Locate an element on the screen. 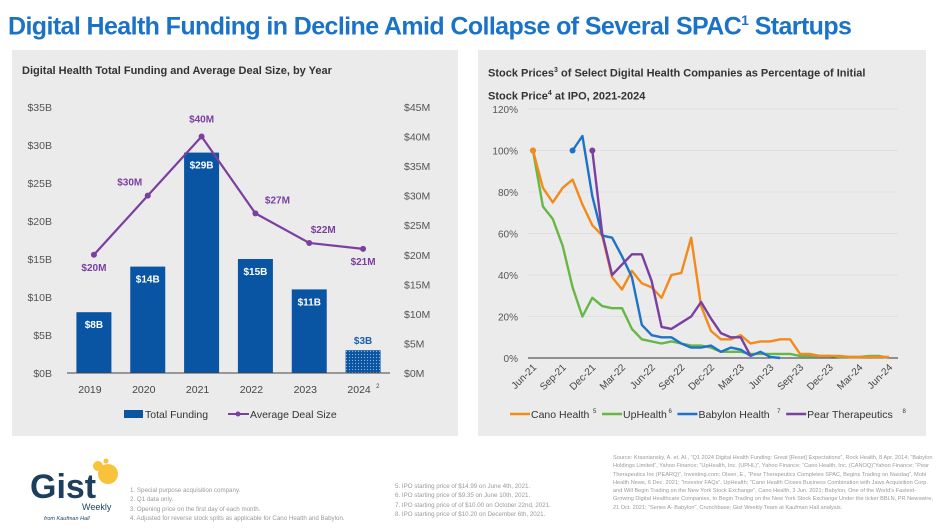 The image size is (938, 529). page-title-tail: Startups is located at coordinates (800, 26).